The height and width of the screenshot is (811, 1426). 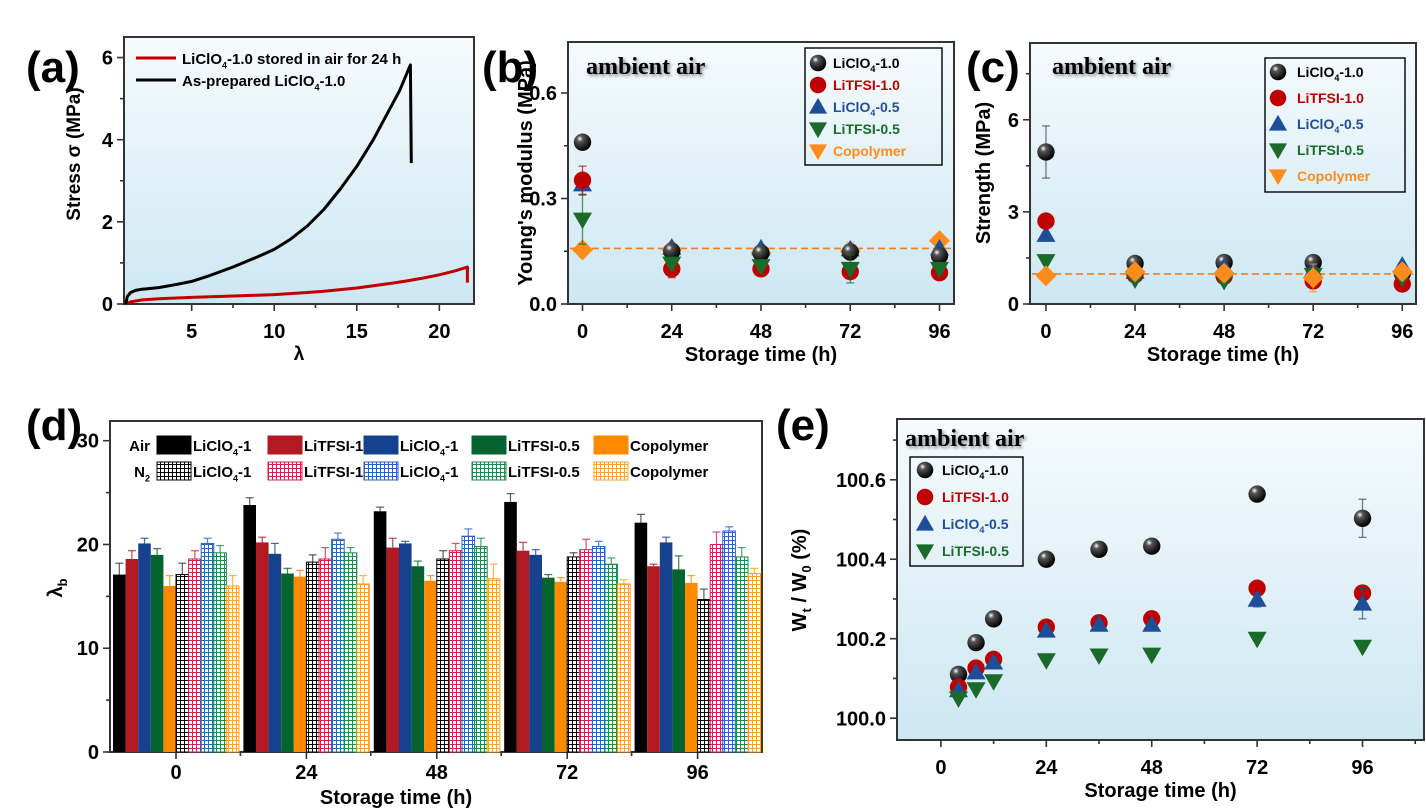 What do you see at coordinates (88, 442) in the screenshot?
I see `y-tick-label: 30` at bounding box center [88, 442].